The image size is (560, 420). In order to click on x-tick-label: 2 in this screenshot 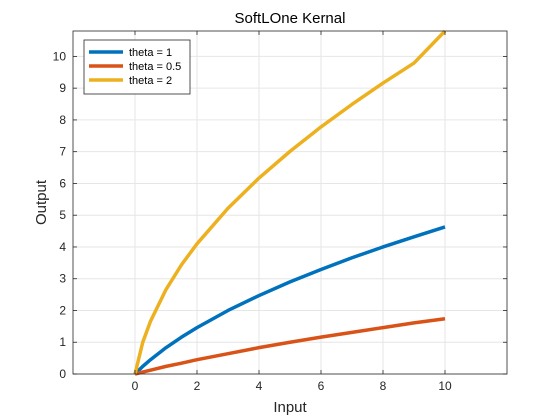, I will do `click(197, 386)`.